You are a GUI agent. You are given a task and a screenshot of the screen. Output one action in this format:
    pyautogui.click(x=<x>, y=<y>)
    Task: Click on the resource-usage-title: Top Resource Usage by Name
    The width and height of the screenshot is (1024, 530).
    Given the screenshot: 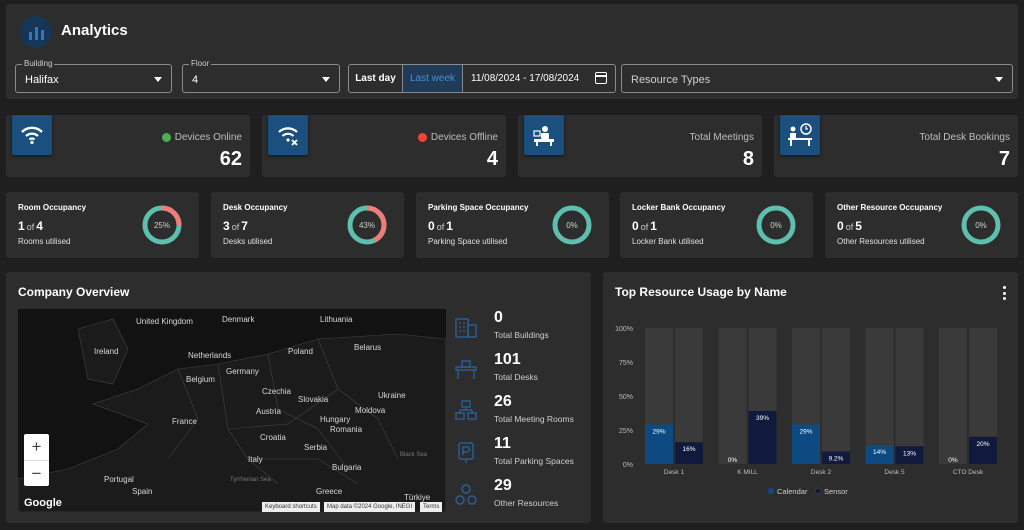 What is the action you would take?
    pyautogui.click(x=701, y=292)
    